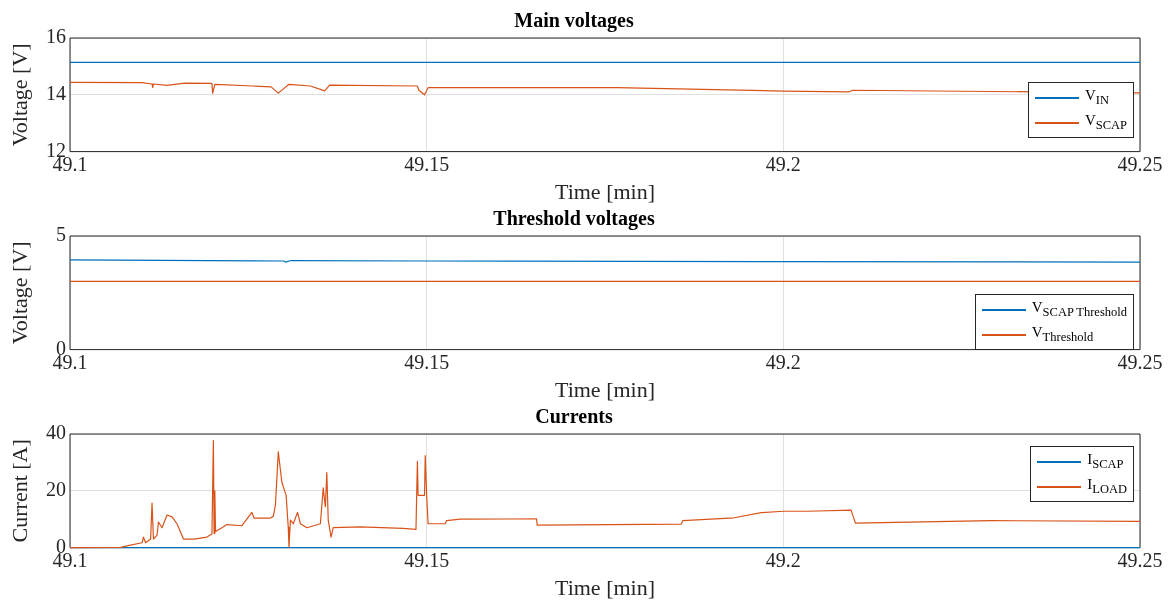 Image resolution: width=1176 pixels, height=612 pixels. I want to click on legend-label: V$_{Threshold}$, so click(1062, 334).